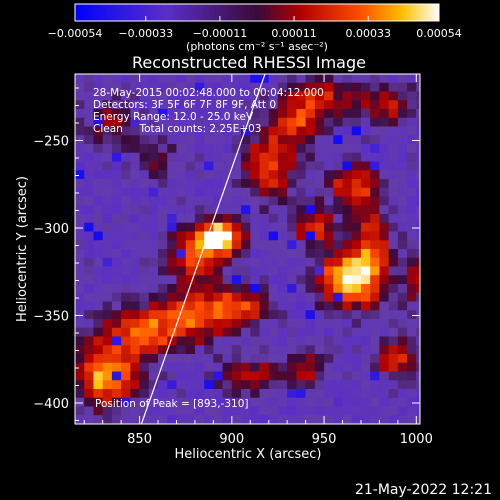 This screenshot has height=500, width=500. What do you see at coordinates (220, 33) in the screenshot?
I see `colorbar-tick-label: −0.00011` at bounding box center [220, 33].